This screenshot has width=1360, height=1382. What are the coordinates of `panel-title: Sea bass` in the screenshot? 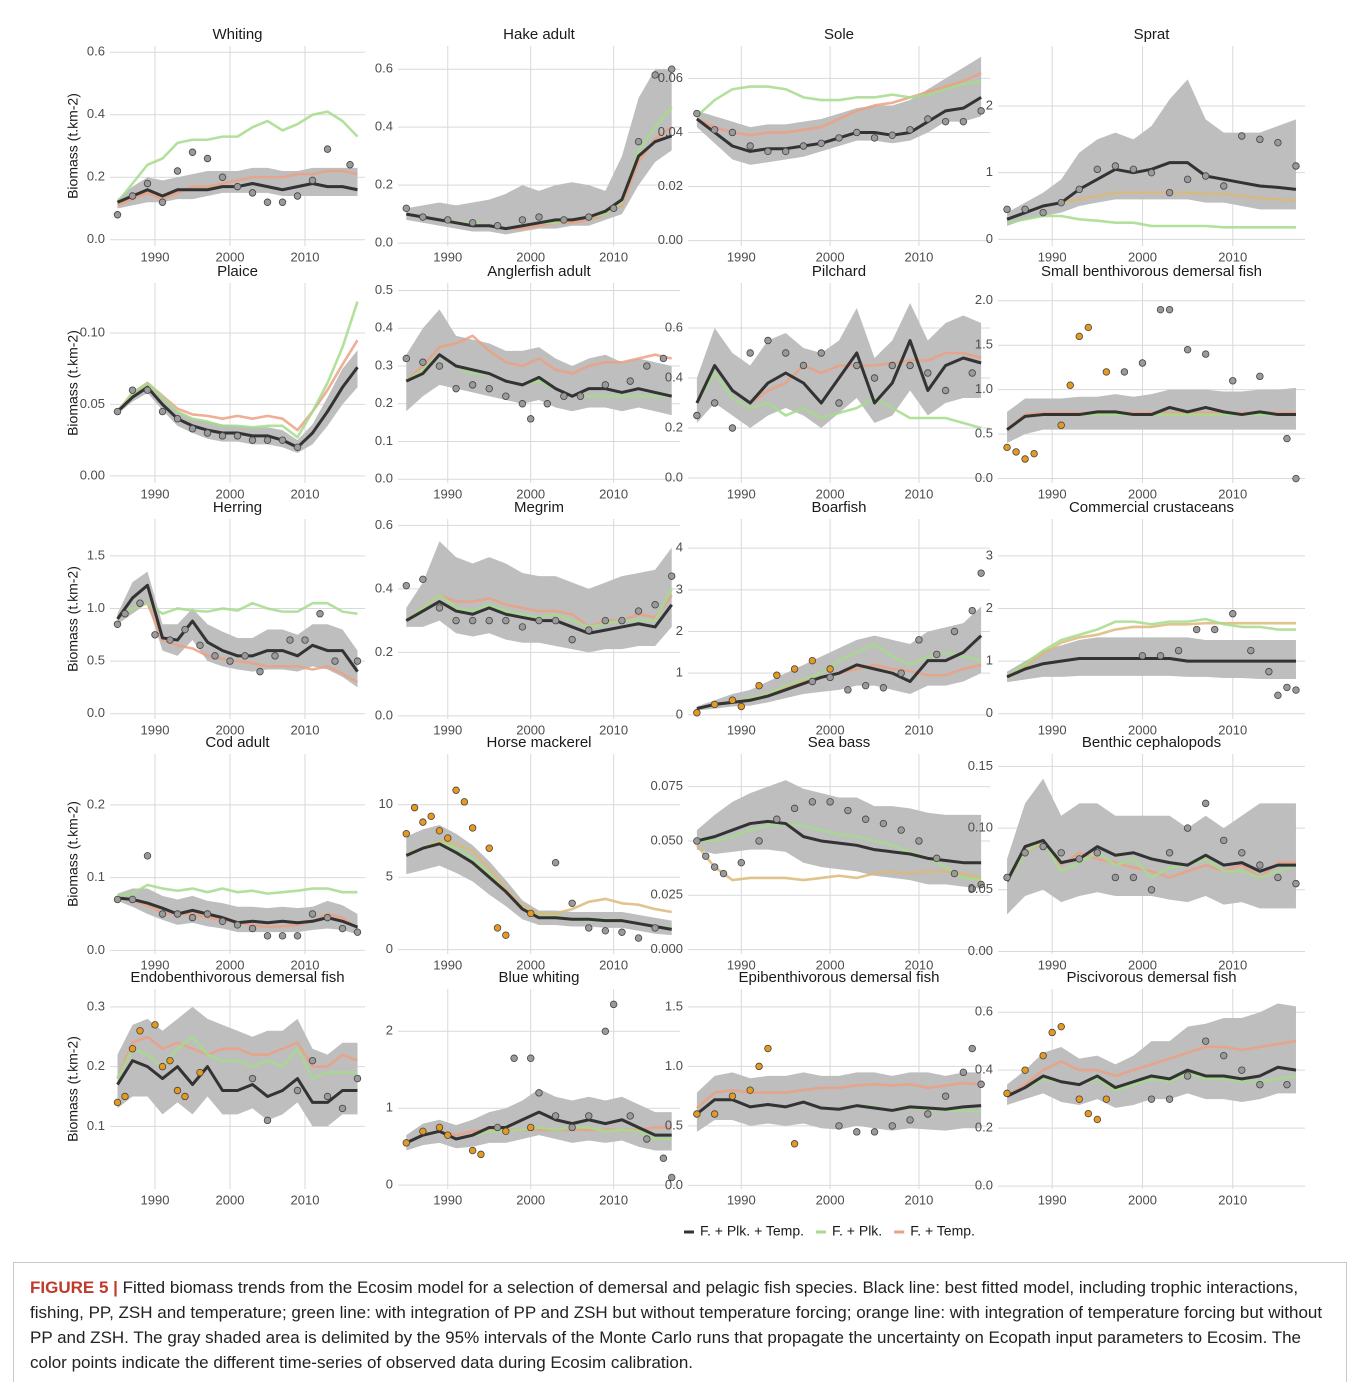 It's located at (839, 742).